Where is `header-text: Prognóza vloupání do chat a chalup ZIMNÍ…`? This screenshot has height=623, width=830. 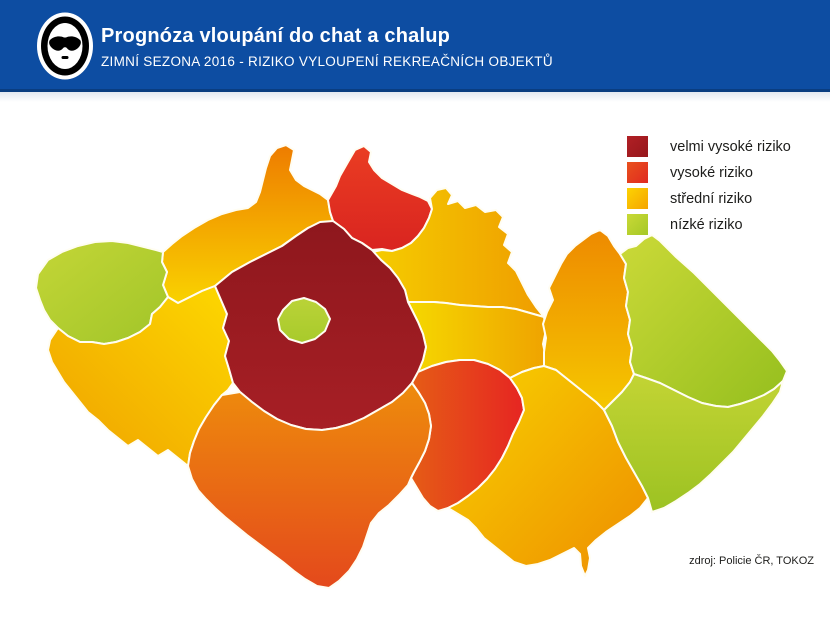 header-text: Prognóza vloupání do chat a chalup ZIMNÍ… is located at coordinates (327, 46).